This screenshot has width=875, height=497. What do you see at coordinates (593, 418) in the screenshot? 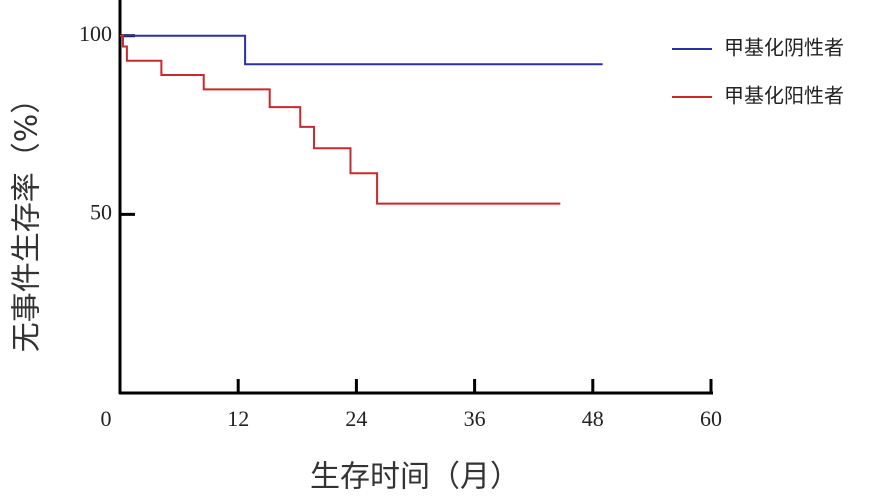
I see `x-tick-label: 48` at bounding box center [593, 418].